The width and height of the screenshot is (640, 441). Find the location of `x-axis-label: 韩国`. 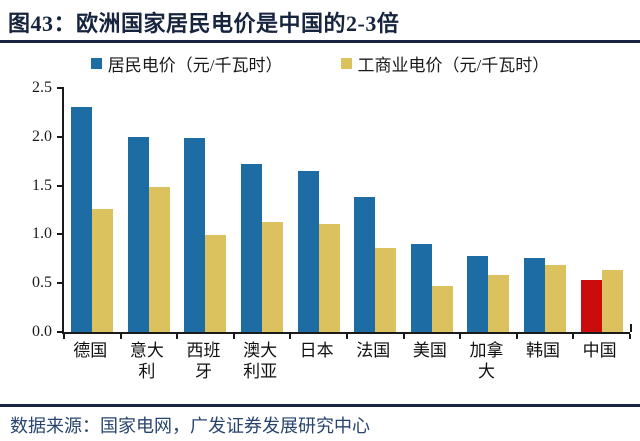

x-axis-label: 韩国 is located at coordinates (543, 350).